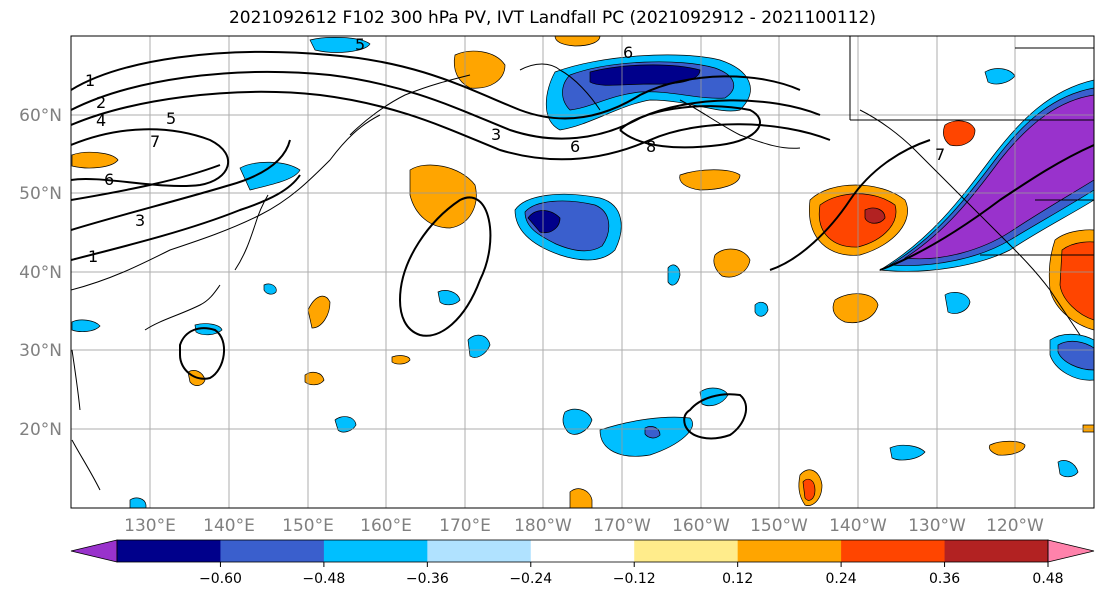 This screenshot has height=601, width=1105. What do you see at coordinates (220, 579) in the screenshot?
I see `colorbar-tick-label: −0.60` at bounding box center [220, 579].